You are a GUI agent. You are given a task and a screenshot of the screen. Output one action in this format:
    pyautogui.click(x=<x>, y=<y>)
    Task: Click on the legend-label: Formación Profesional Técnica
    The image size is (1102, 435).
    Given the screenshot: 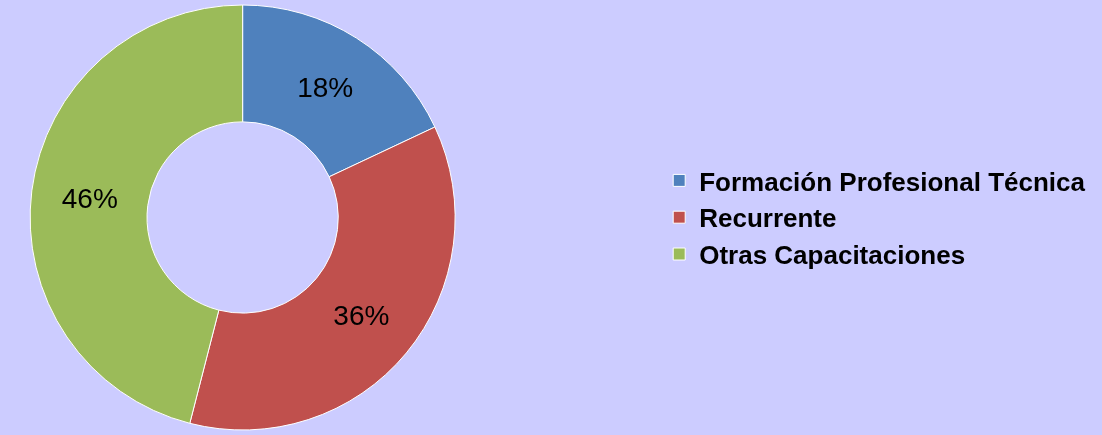 What is the action you would take?
    pyautogui.click(x=892, y=181)
    